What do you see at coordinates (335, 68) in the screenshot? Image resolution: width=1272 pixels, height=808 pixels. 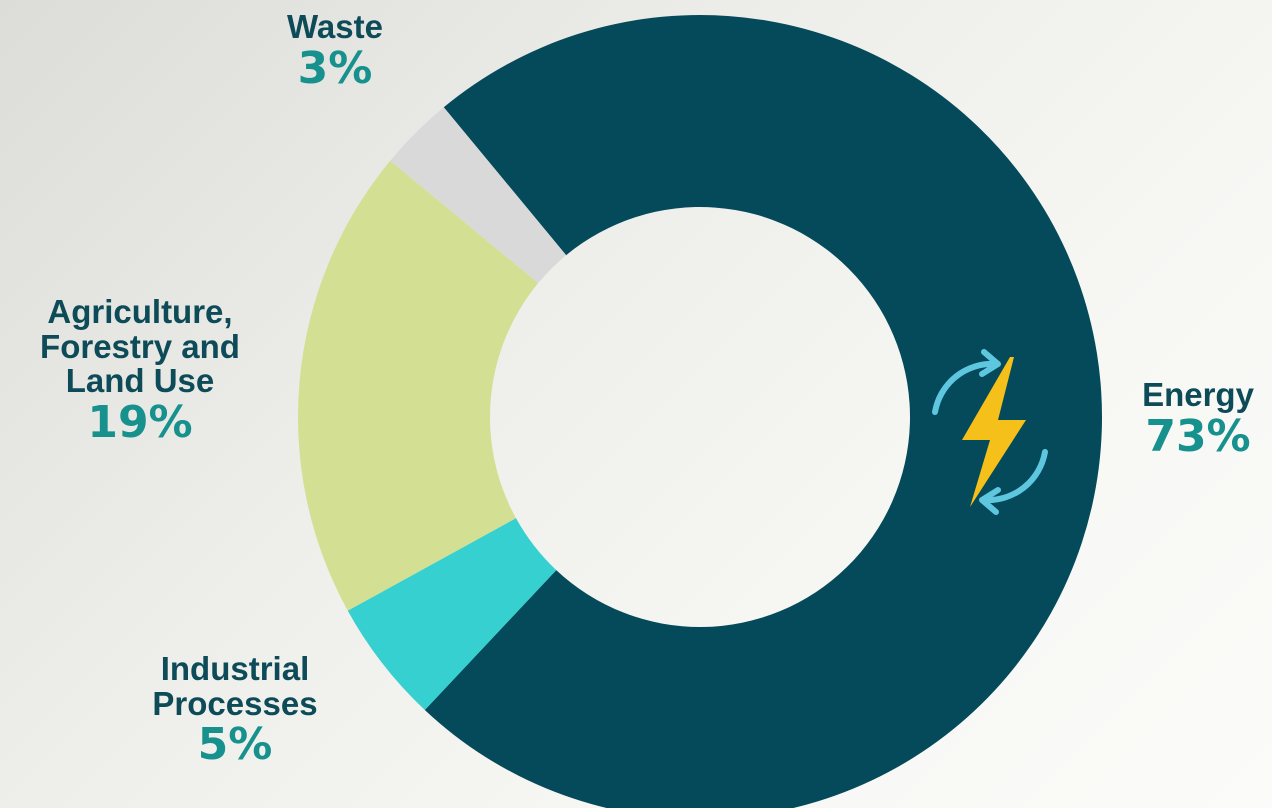 I see `value-label: 3%` at bounding box center [335, 68].